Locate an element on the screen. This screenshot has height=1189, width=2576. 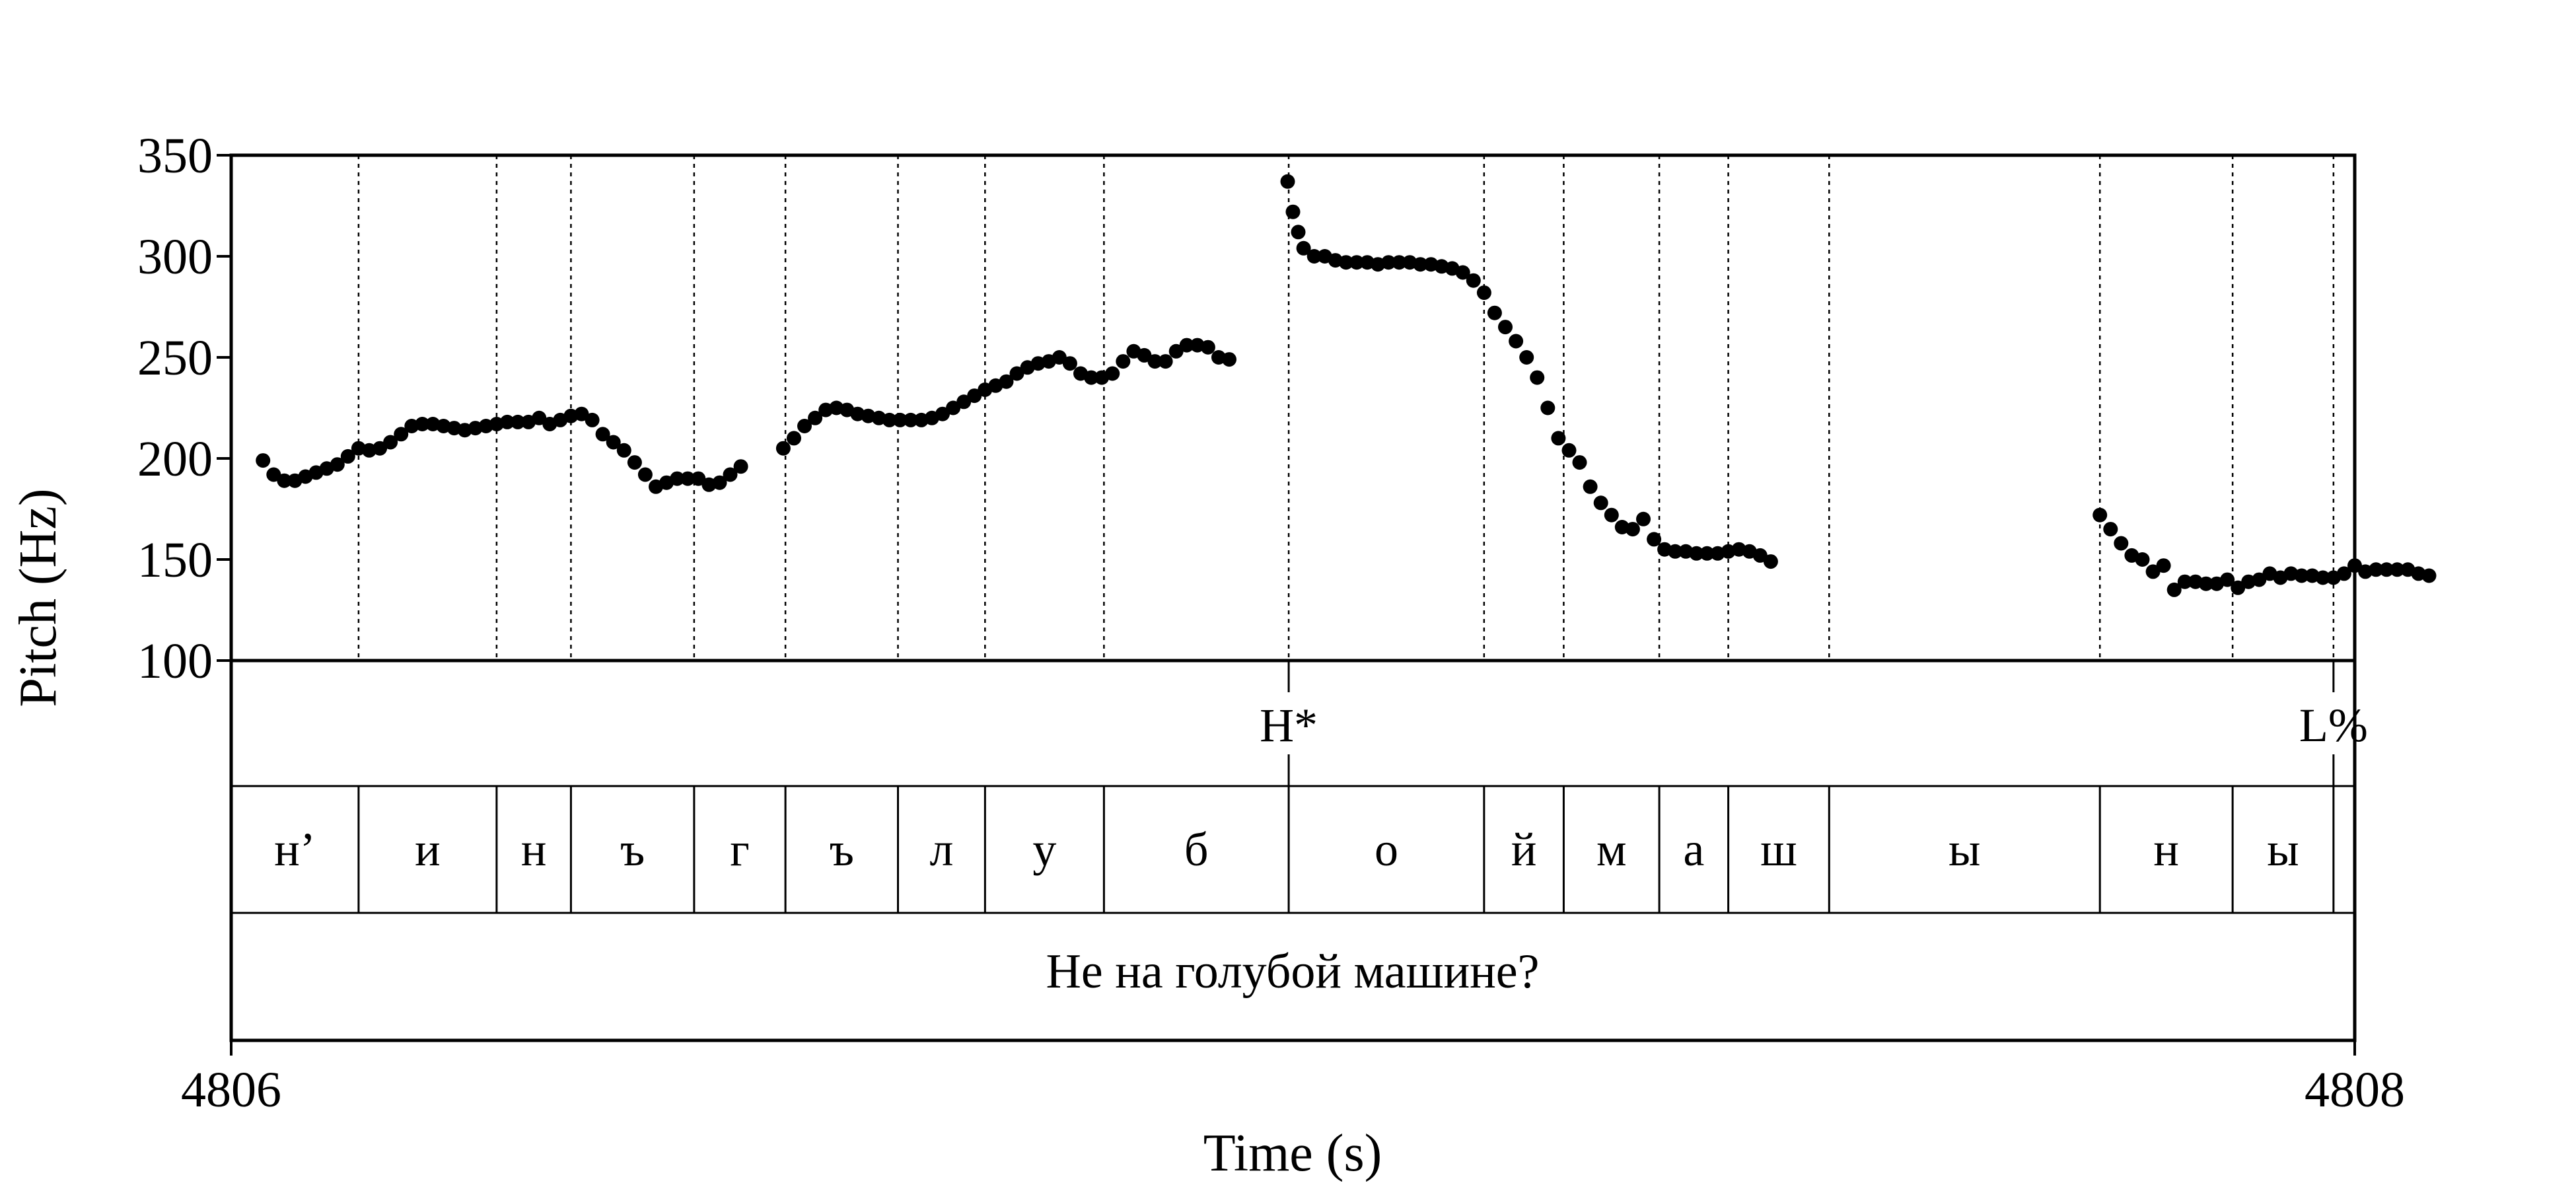
segment-label: й is located at coordinates (1524, 849).